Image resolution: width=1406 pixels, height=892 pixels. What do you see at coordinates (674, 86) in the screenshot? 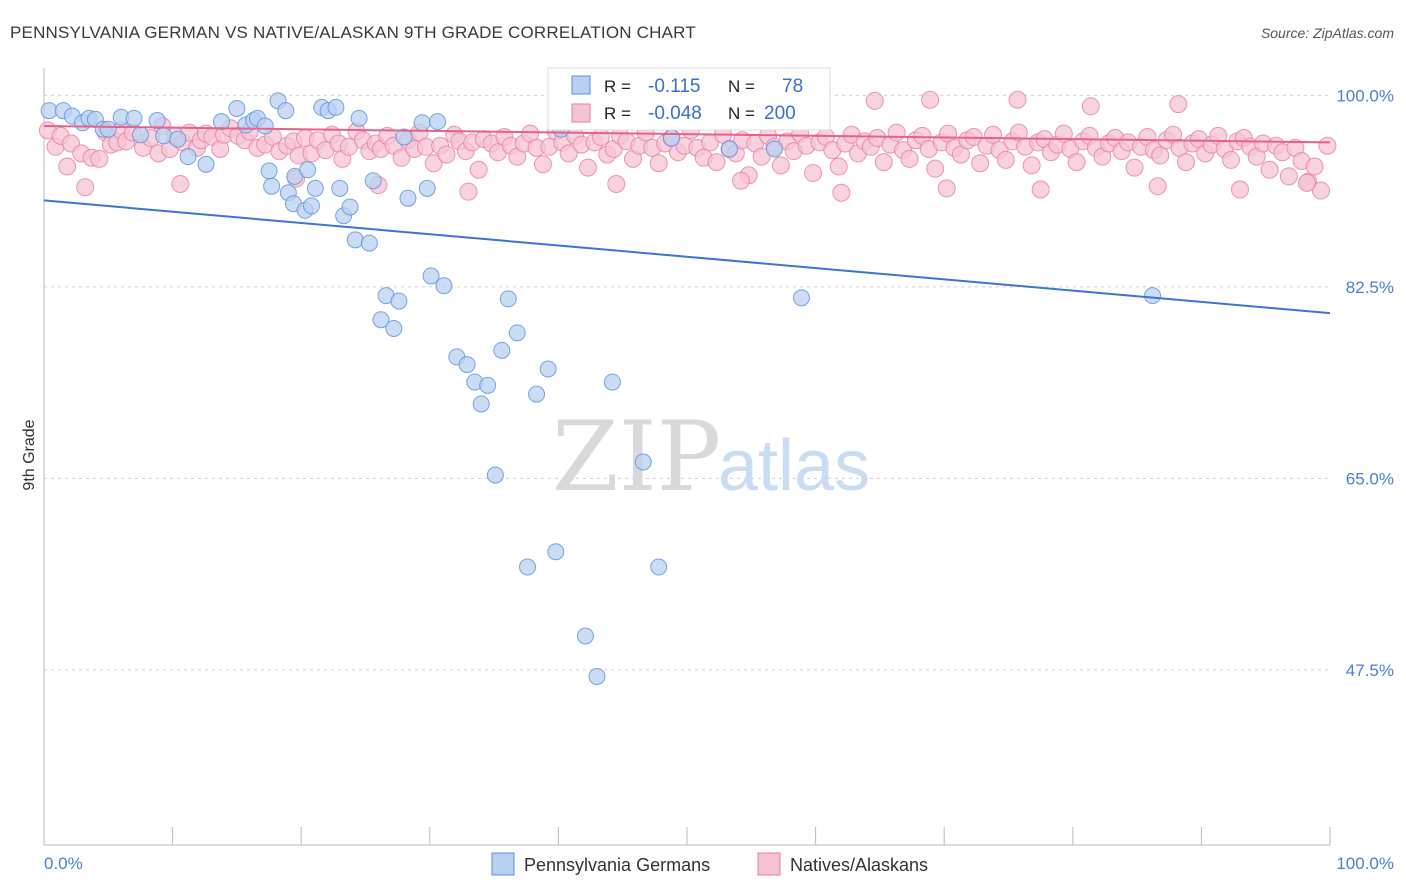
I see `legend-r-value-1: -0.115` at bounding box center [674, 86].